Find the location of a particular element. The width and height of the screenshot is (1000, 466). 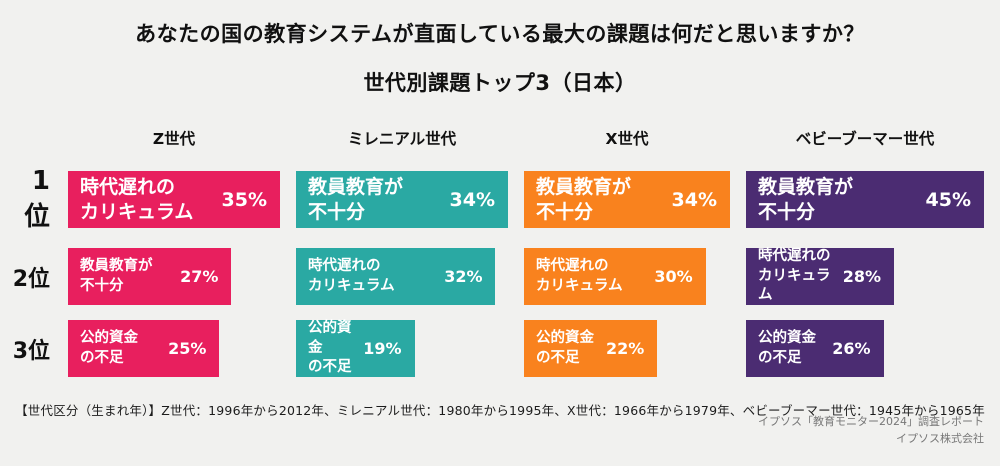

bar-millennial-rank1: 教員教育が 不十分 34% is located at coordinates (402, 199).